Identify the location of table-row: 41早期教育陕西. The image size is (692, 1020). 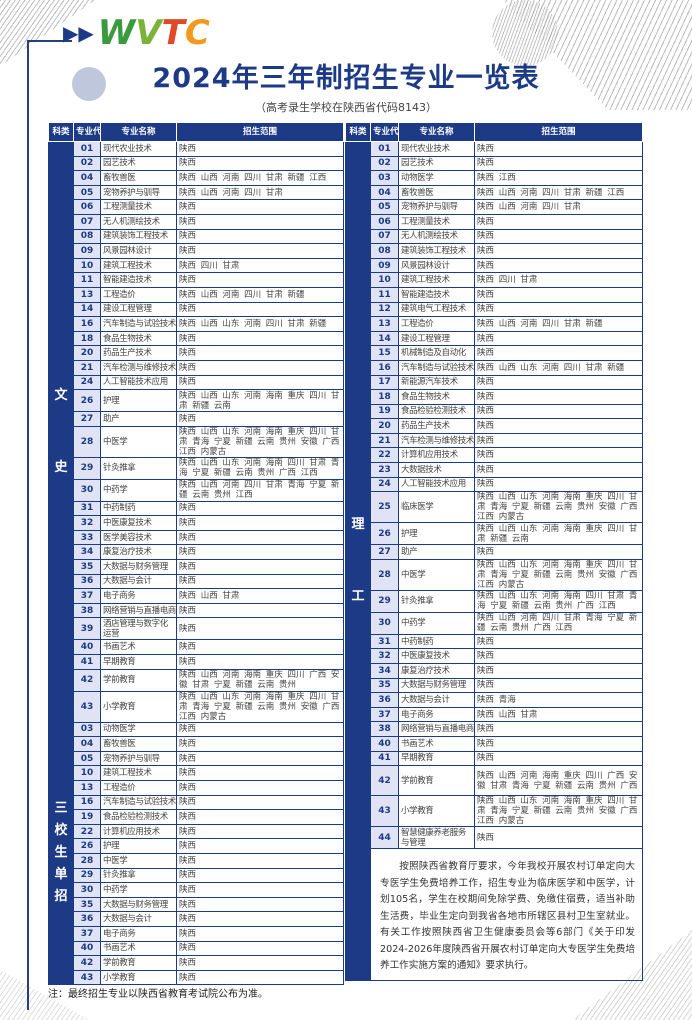
(196, 662).